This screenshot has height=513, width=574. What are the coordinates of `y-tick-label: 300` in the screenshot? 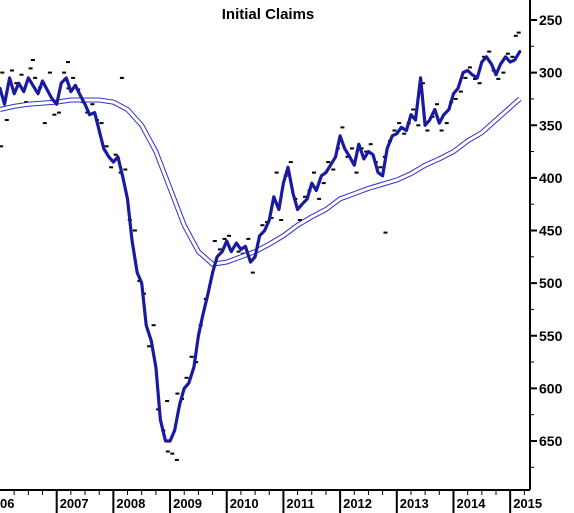 It's located at (551, 73).